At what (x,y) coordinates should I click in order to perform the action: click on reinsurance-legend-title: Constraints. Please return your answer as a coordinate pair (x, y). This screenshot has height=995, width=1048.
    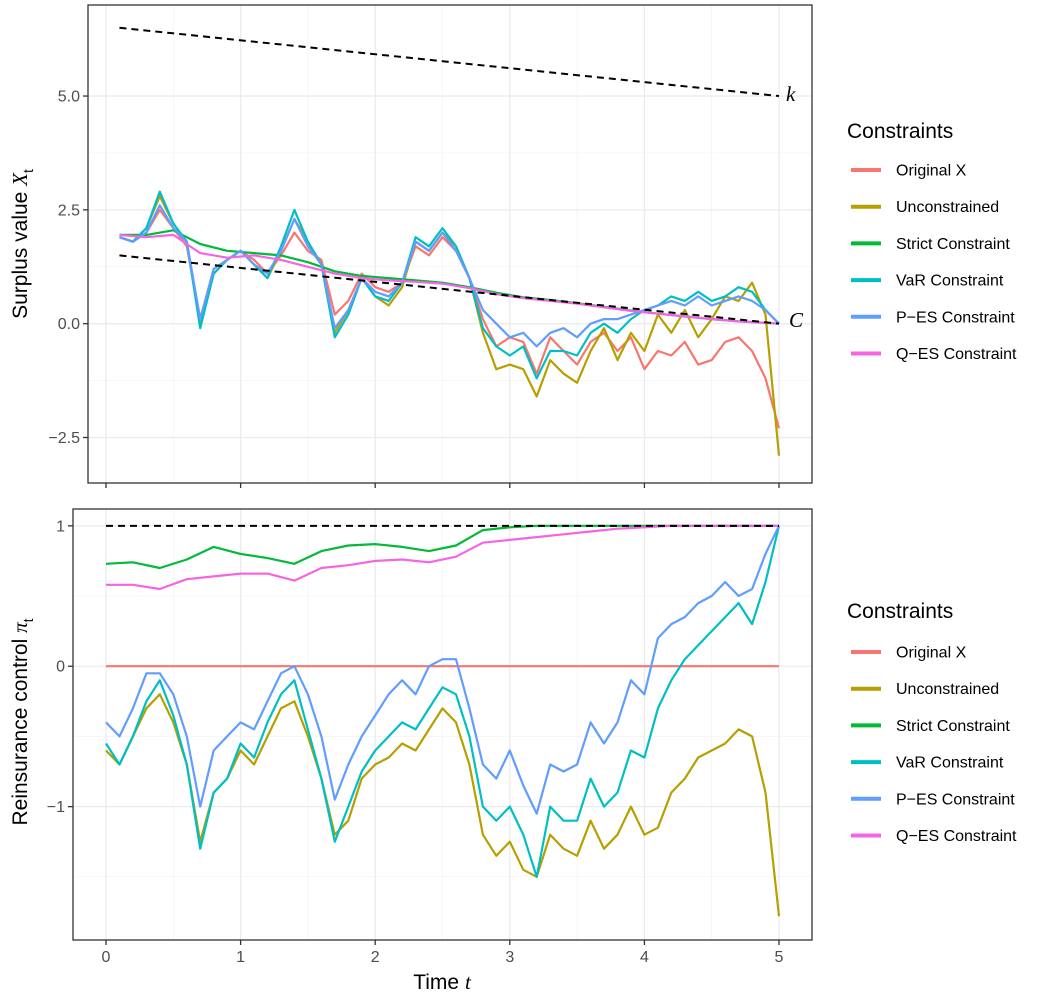
    Looking at the image, I should click on (900, 611).